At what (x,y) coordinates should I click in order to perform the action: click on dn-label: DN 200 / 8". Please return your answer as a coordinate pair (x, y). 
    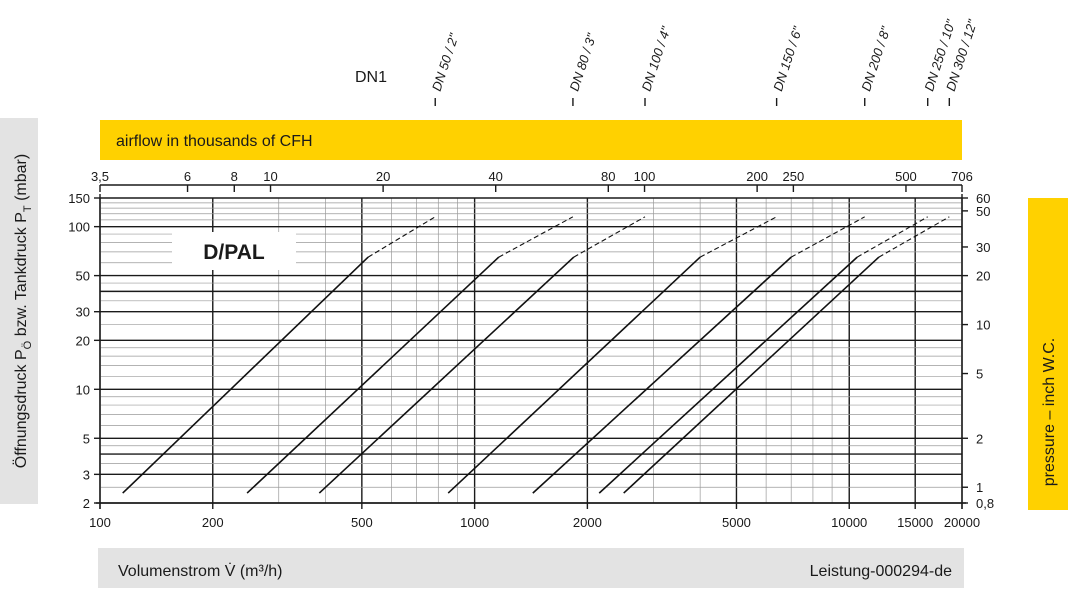
    Looking at the image, I should click on (875, 57).